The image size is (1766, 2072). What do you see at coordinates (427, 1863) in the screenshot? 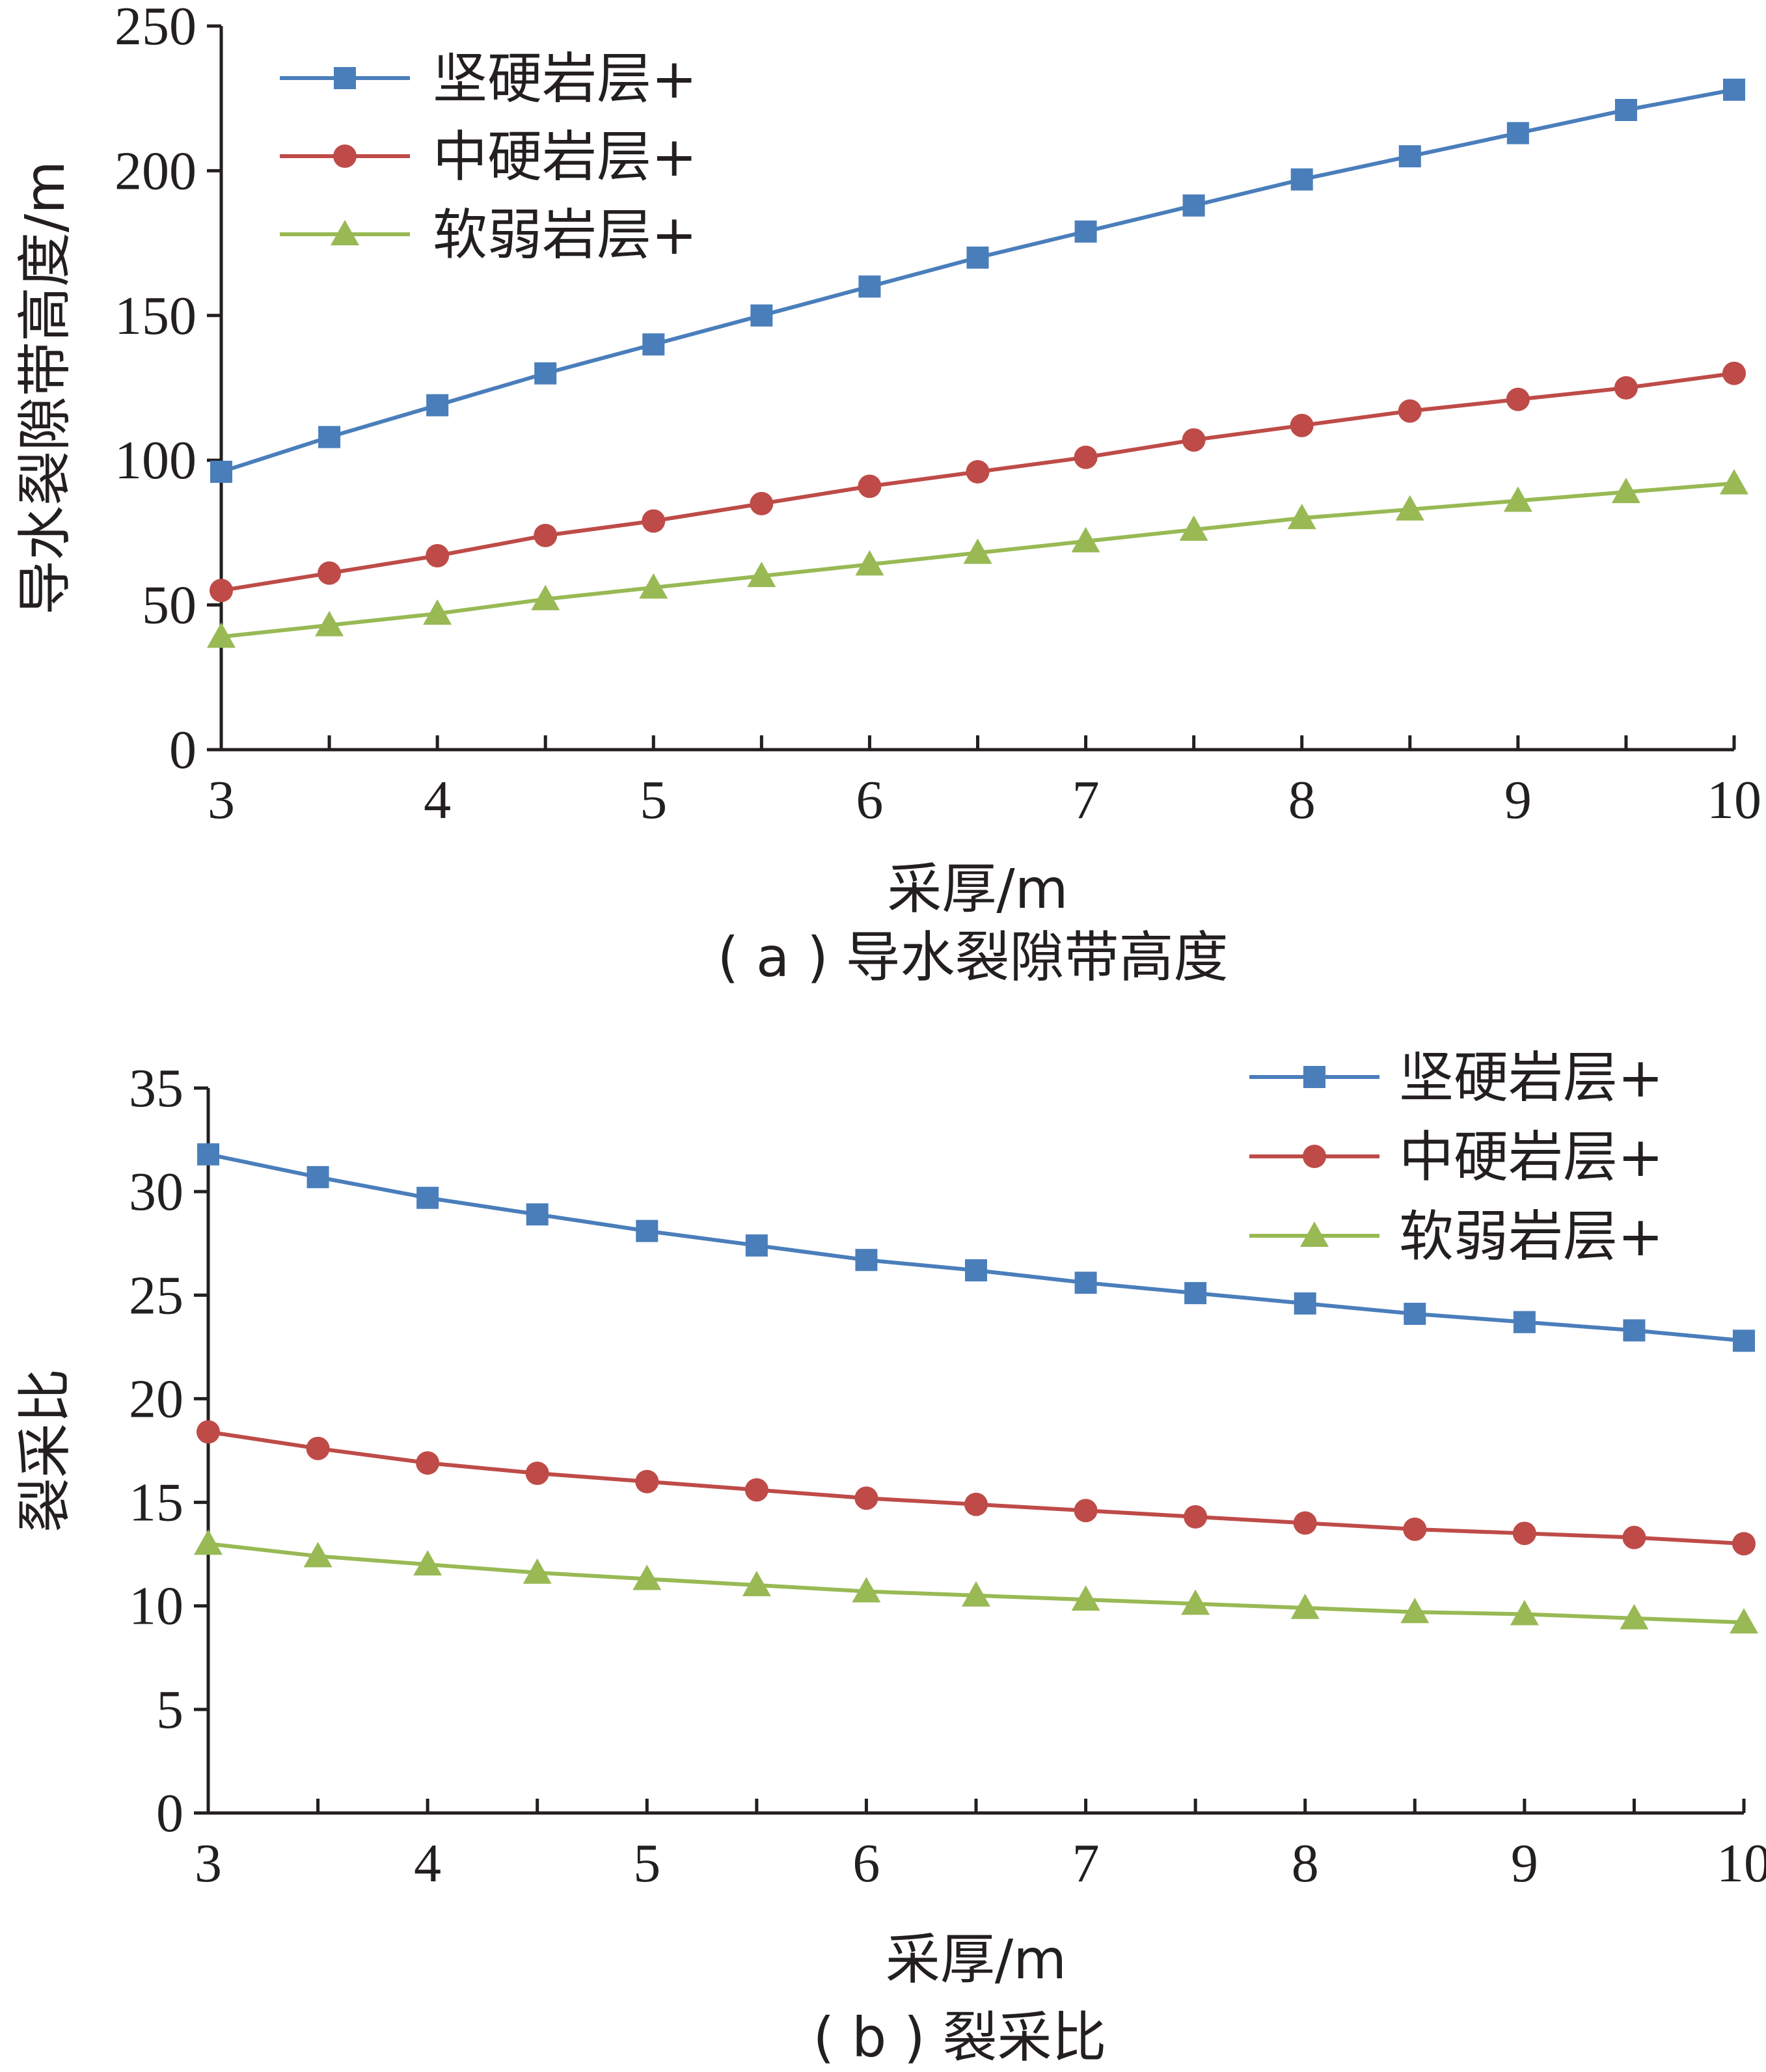
I see `x-tick-label: 4` at bounding box center [427, 1863].